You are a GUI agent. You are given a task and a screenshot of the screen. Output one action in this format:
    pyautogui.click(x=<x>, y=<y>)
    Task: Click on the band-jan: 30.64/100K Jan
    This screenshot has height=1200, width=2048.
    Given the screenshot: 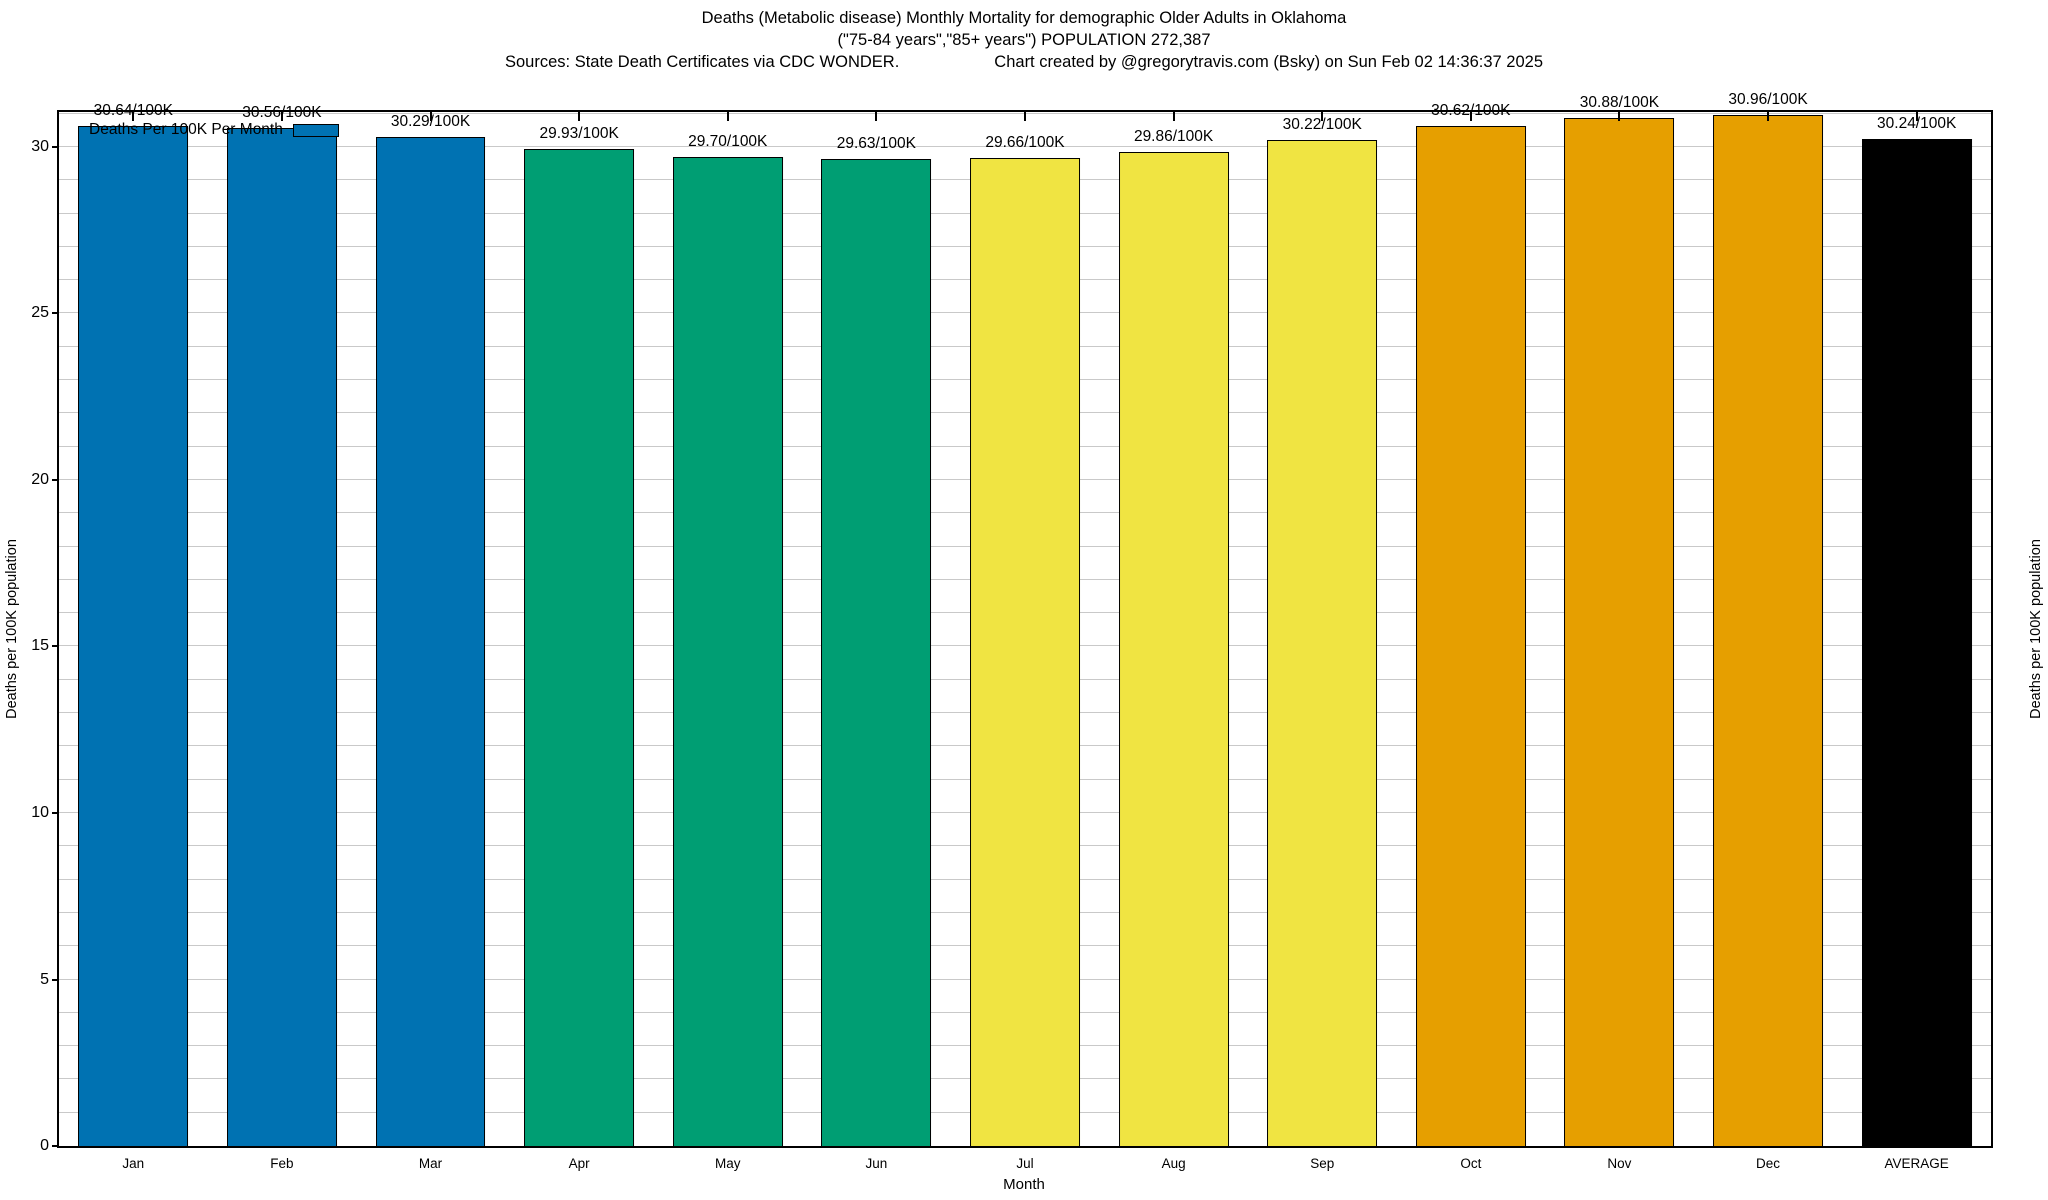 What is the action you would take?
    pyautogui.click(x=133, y=636)
    